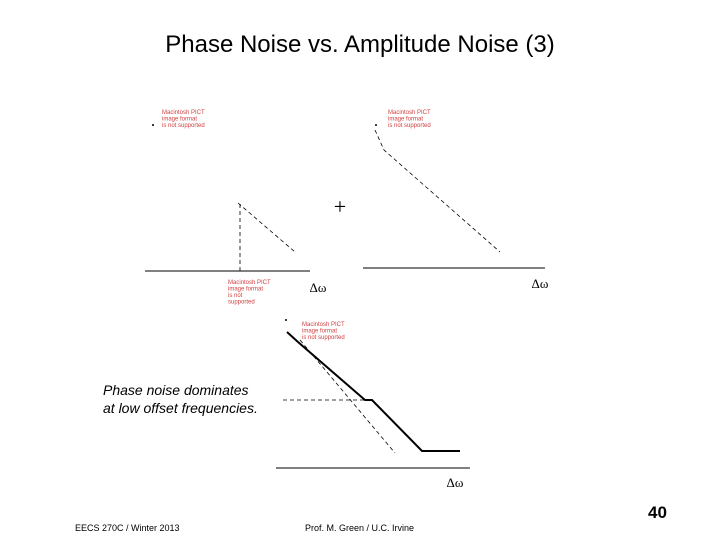 The height and width of the screenshot is (540, 720). I want to click on slide-title: Phase Noise vs. Amplitude Noise (3), so click(360, 44).